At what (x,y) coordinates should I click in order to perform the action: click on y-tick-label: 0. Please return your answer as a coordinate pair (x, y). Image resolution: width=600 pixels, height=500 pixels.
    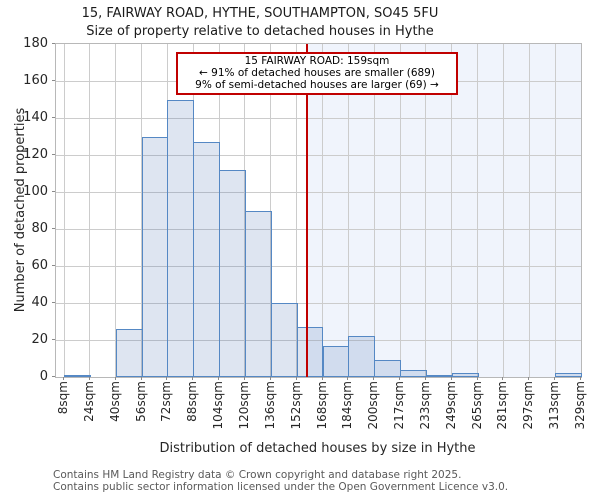
    Looking at the image, I should click on (43, 376).